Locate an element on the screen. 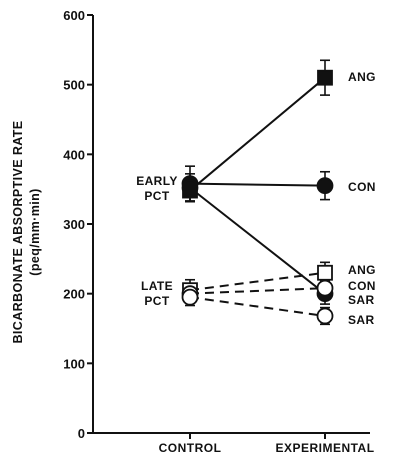  y-tick-label: 600 is located at coordinates (74, 15).